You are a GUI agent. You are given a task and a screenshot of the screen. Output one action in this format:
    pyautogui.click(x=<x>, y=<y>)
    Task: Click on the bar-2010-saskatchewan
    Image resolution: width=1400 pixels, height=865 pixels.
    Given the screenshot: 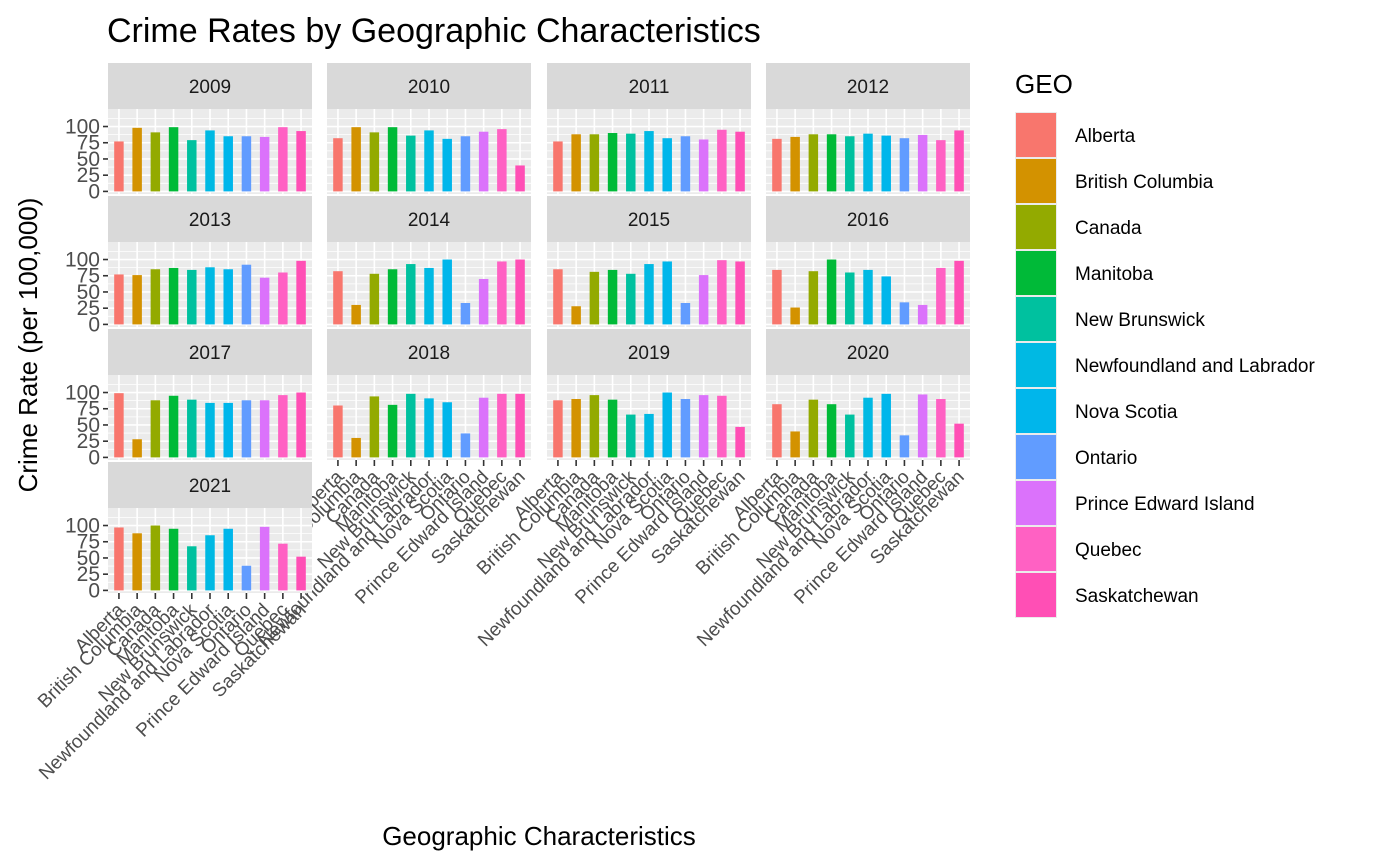 What is the action you would take?
    pyautogui.click(x=520, y=178)
    